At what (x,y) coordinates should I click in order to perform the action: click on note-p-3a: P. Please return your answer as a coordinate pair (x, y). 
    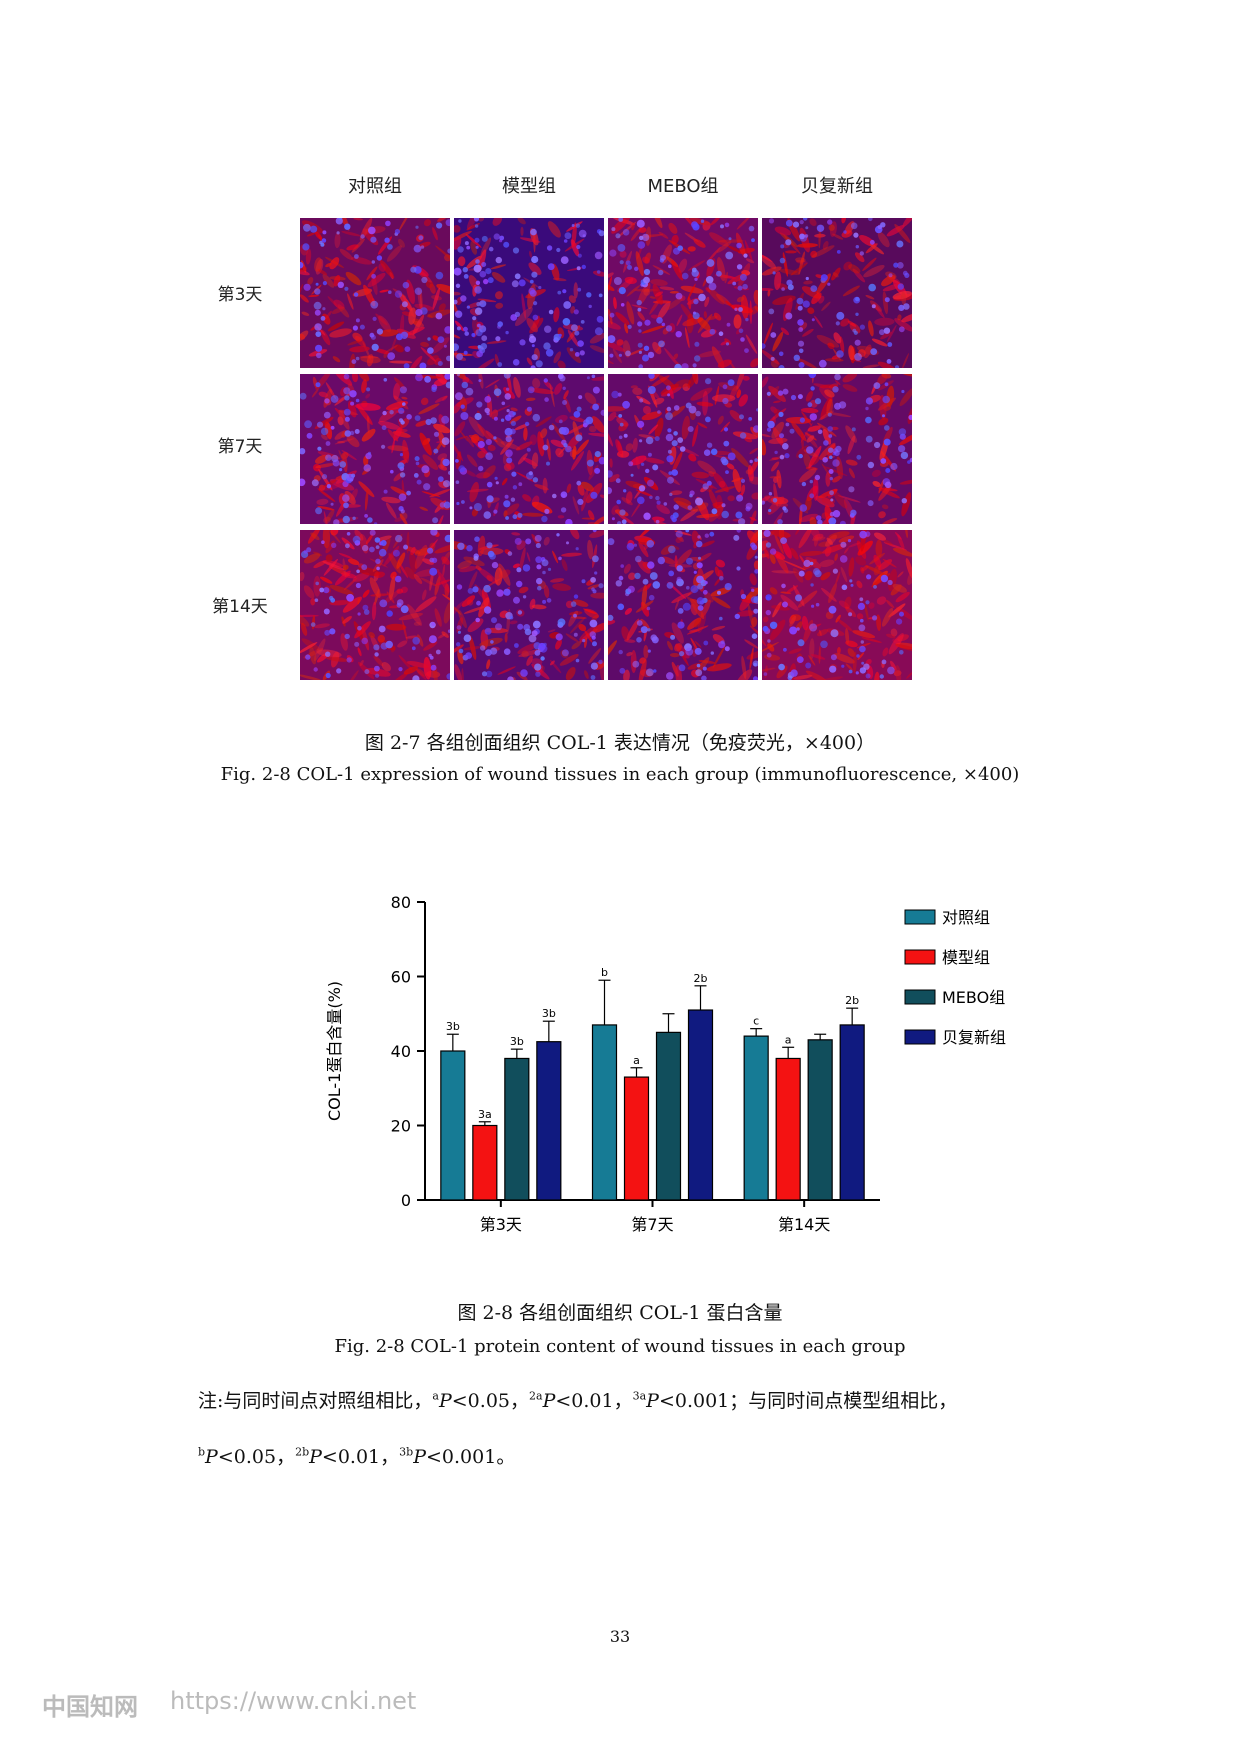
    Looking at the image, I should click on (652, 1401).